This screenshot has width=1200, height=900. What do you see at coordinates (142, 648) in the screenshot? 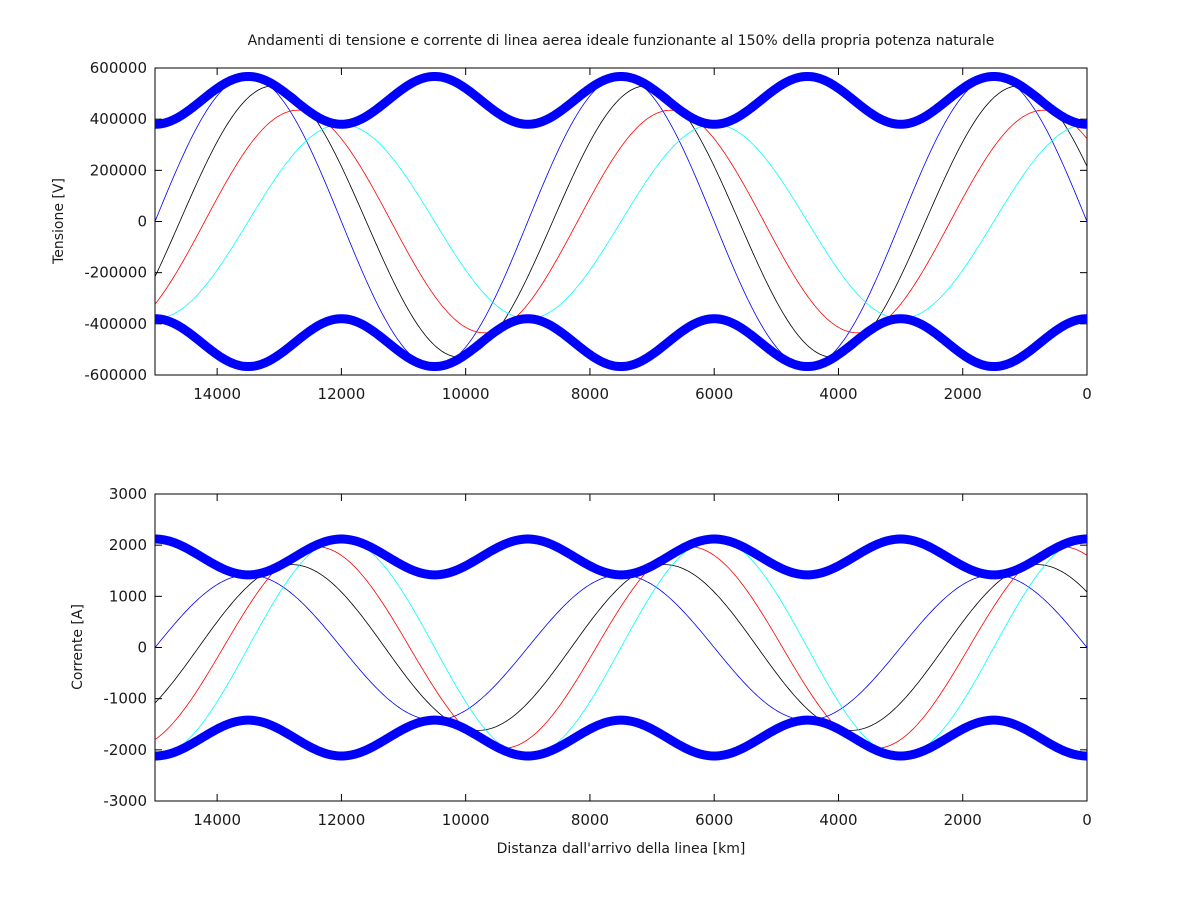
I see `current-y-tick-label: 0` at bounding box center [142, 648].